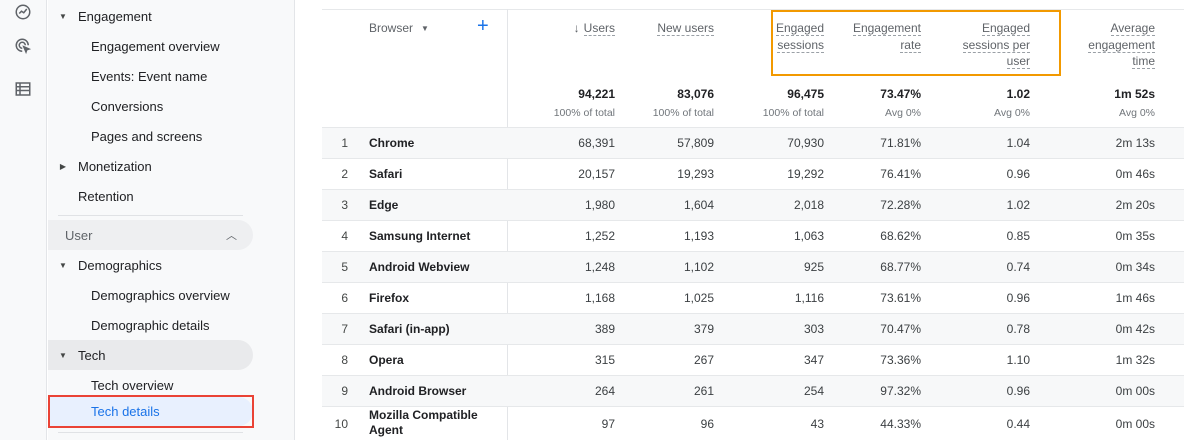 This screenshot has height=440, width=1184. Describe the element at coordinates (594, 28) in the screenshot. I see `column-header-users: ↓ Users` at that location.